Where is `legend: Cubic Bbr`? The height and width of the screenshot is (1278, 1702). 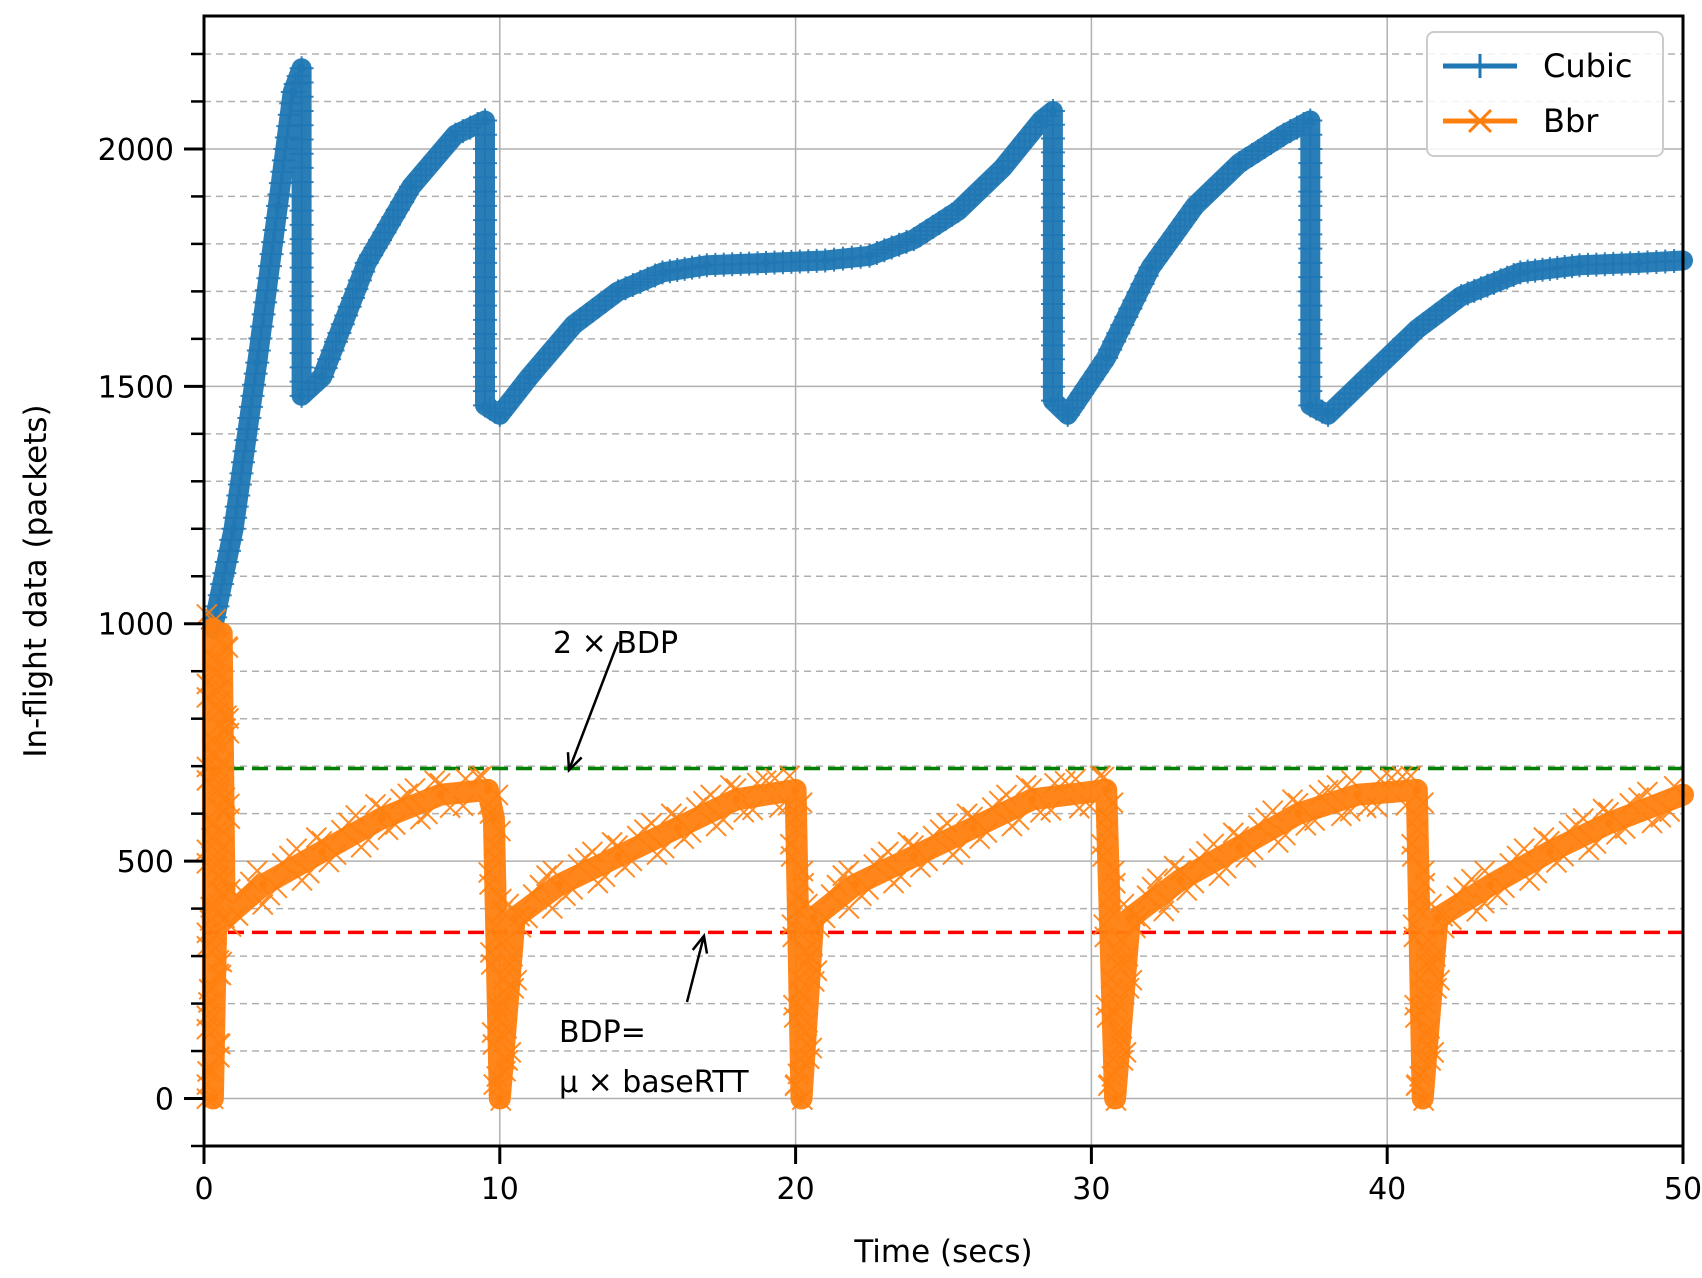
legend: Cubic Bbr is located at coordinates (1545, 94).